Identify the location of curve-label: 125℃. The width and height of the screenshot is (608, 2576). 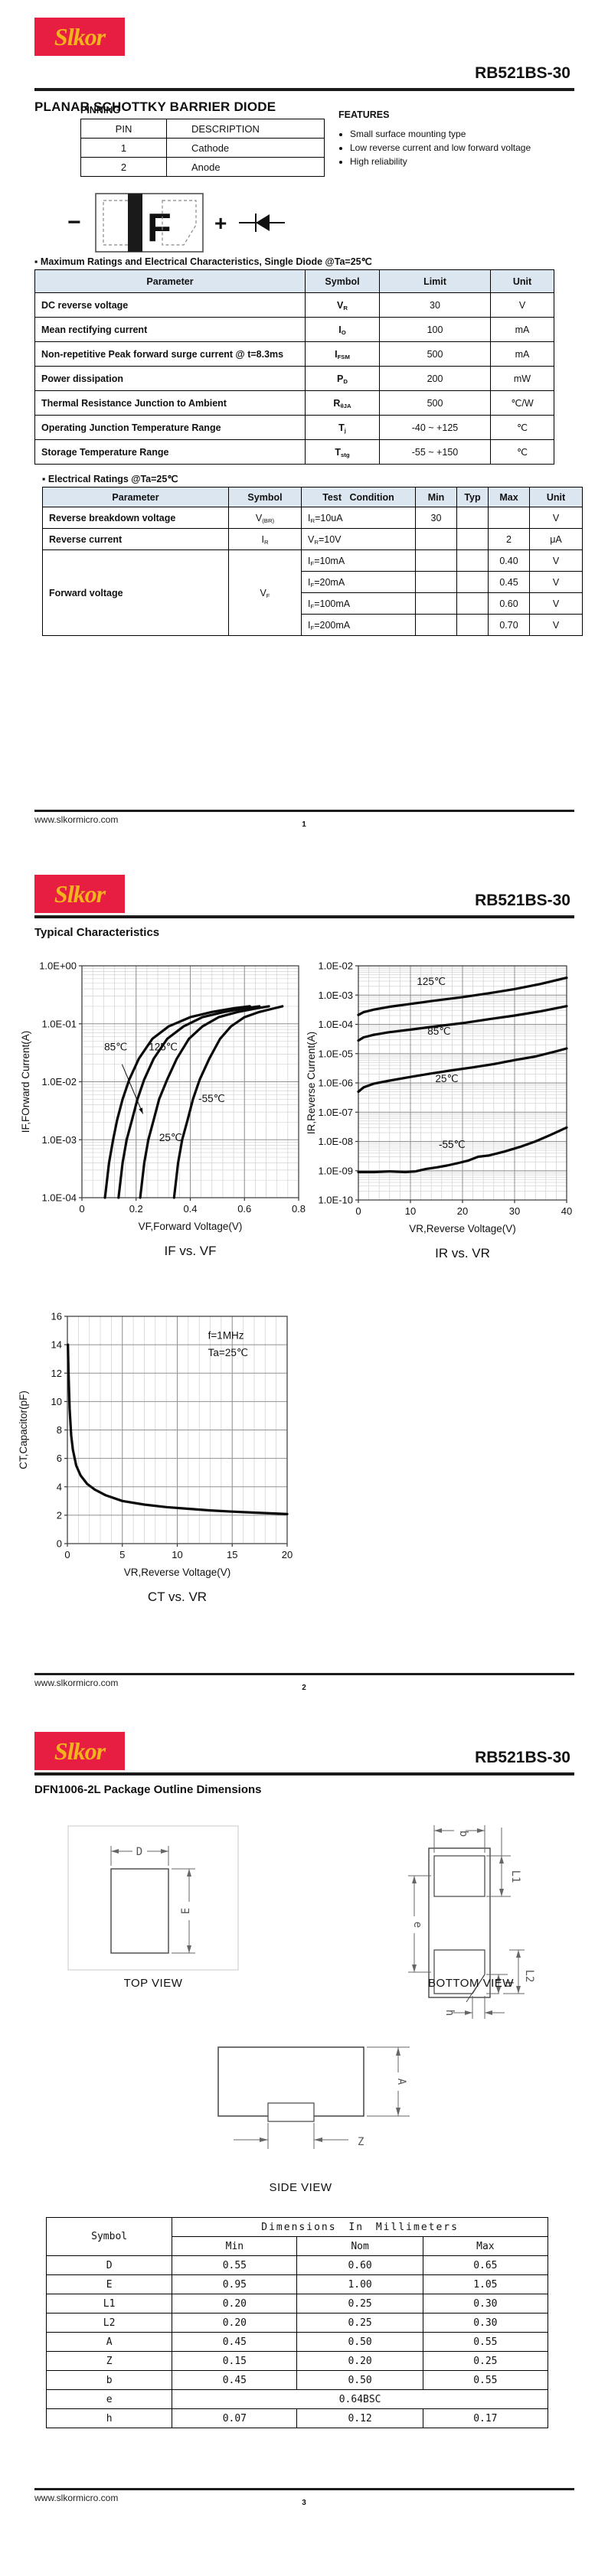
(431, 982).